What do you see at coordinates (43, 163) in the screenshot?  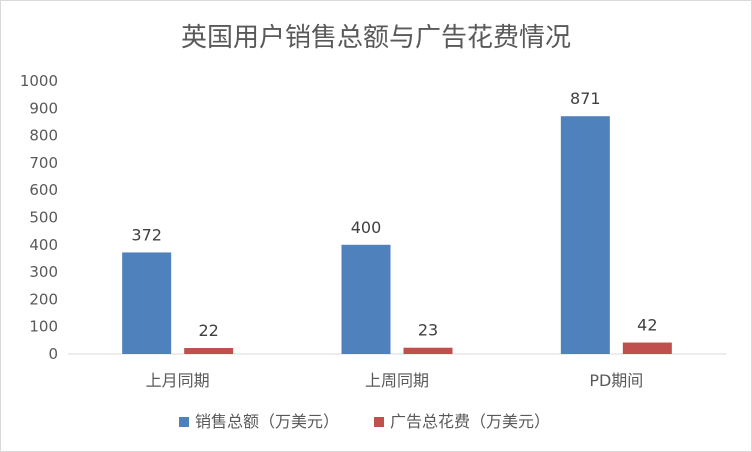 I see `y-tick-label: 700` at bounding box center [43, 163].